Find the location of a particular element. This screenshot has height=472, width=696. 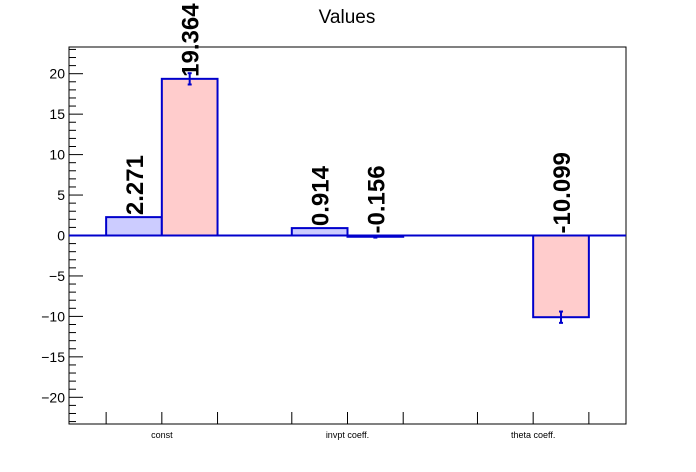

y-tick-label: 0 is located at coordinates (61, 236).